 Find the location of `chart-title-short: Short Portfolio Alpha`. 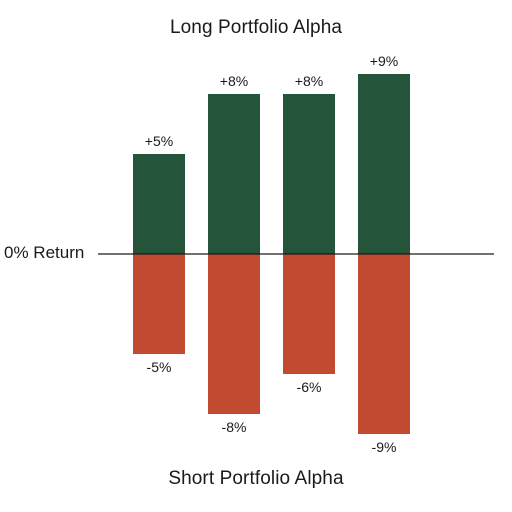

chart-title-short: Short Portfolio Alpha is located at coordinates (256, 478).